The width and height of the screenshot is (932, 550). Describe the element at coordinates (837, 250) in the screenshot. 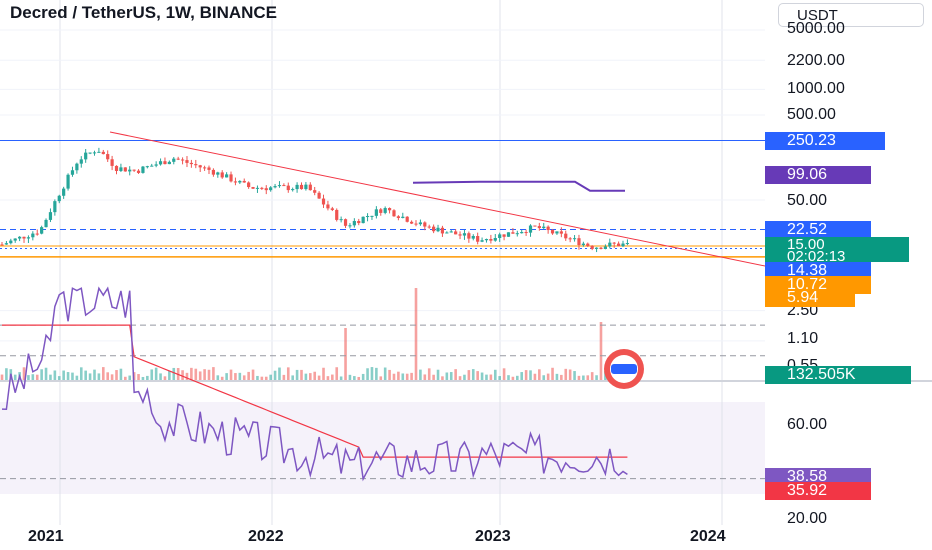

I see `current-price-label: 15.00 02:02:13` at that location.